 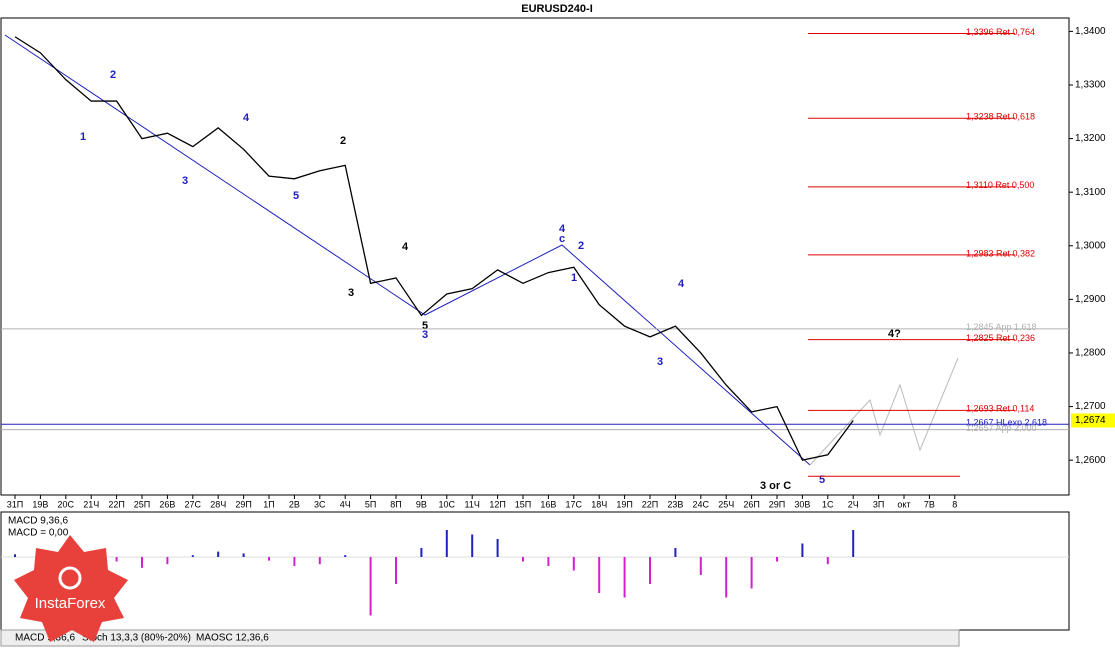 I want to click on y-tick-label: 1,3000, so click(x=1090, y=245).